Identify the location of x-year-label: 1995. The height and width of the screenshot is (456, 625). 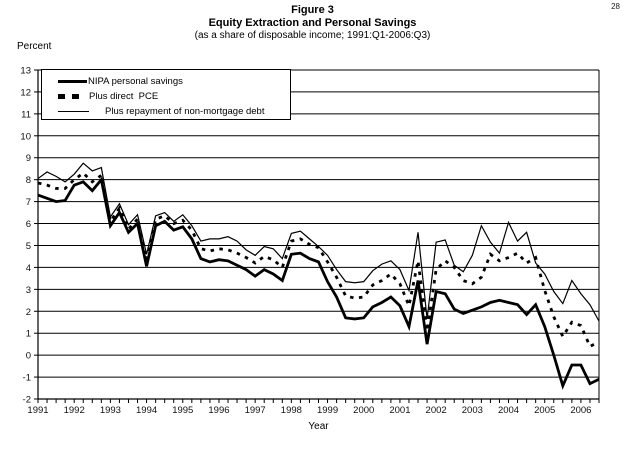
(182, 410).